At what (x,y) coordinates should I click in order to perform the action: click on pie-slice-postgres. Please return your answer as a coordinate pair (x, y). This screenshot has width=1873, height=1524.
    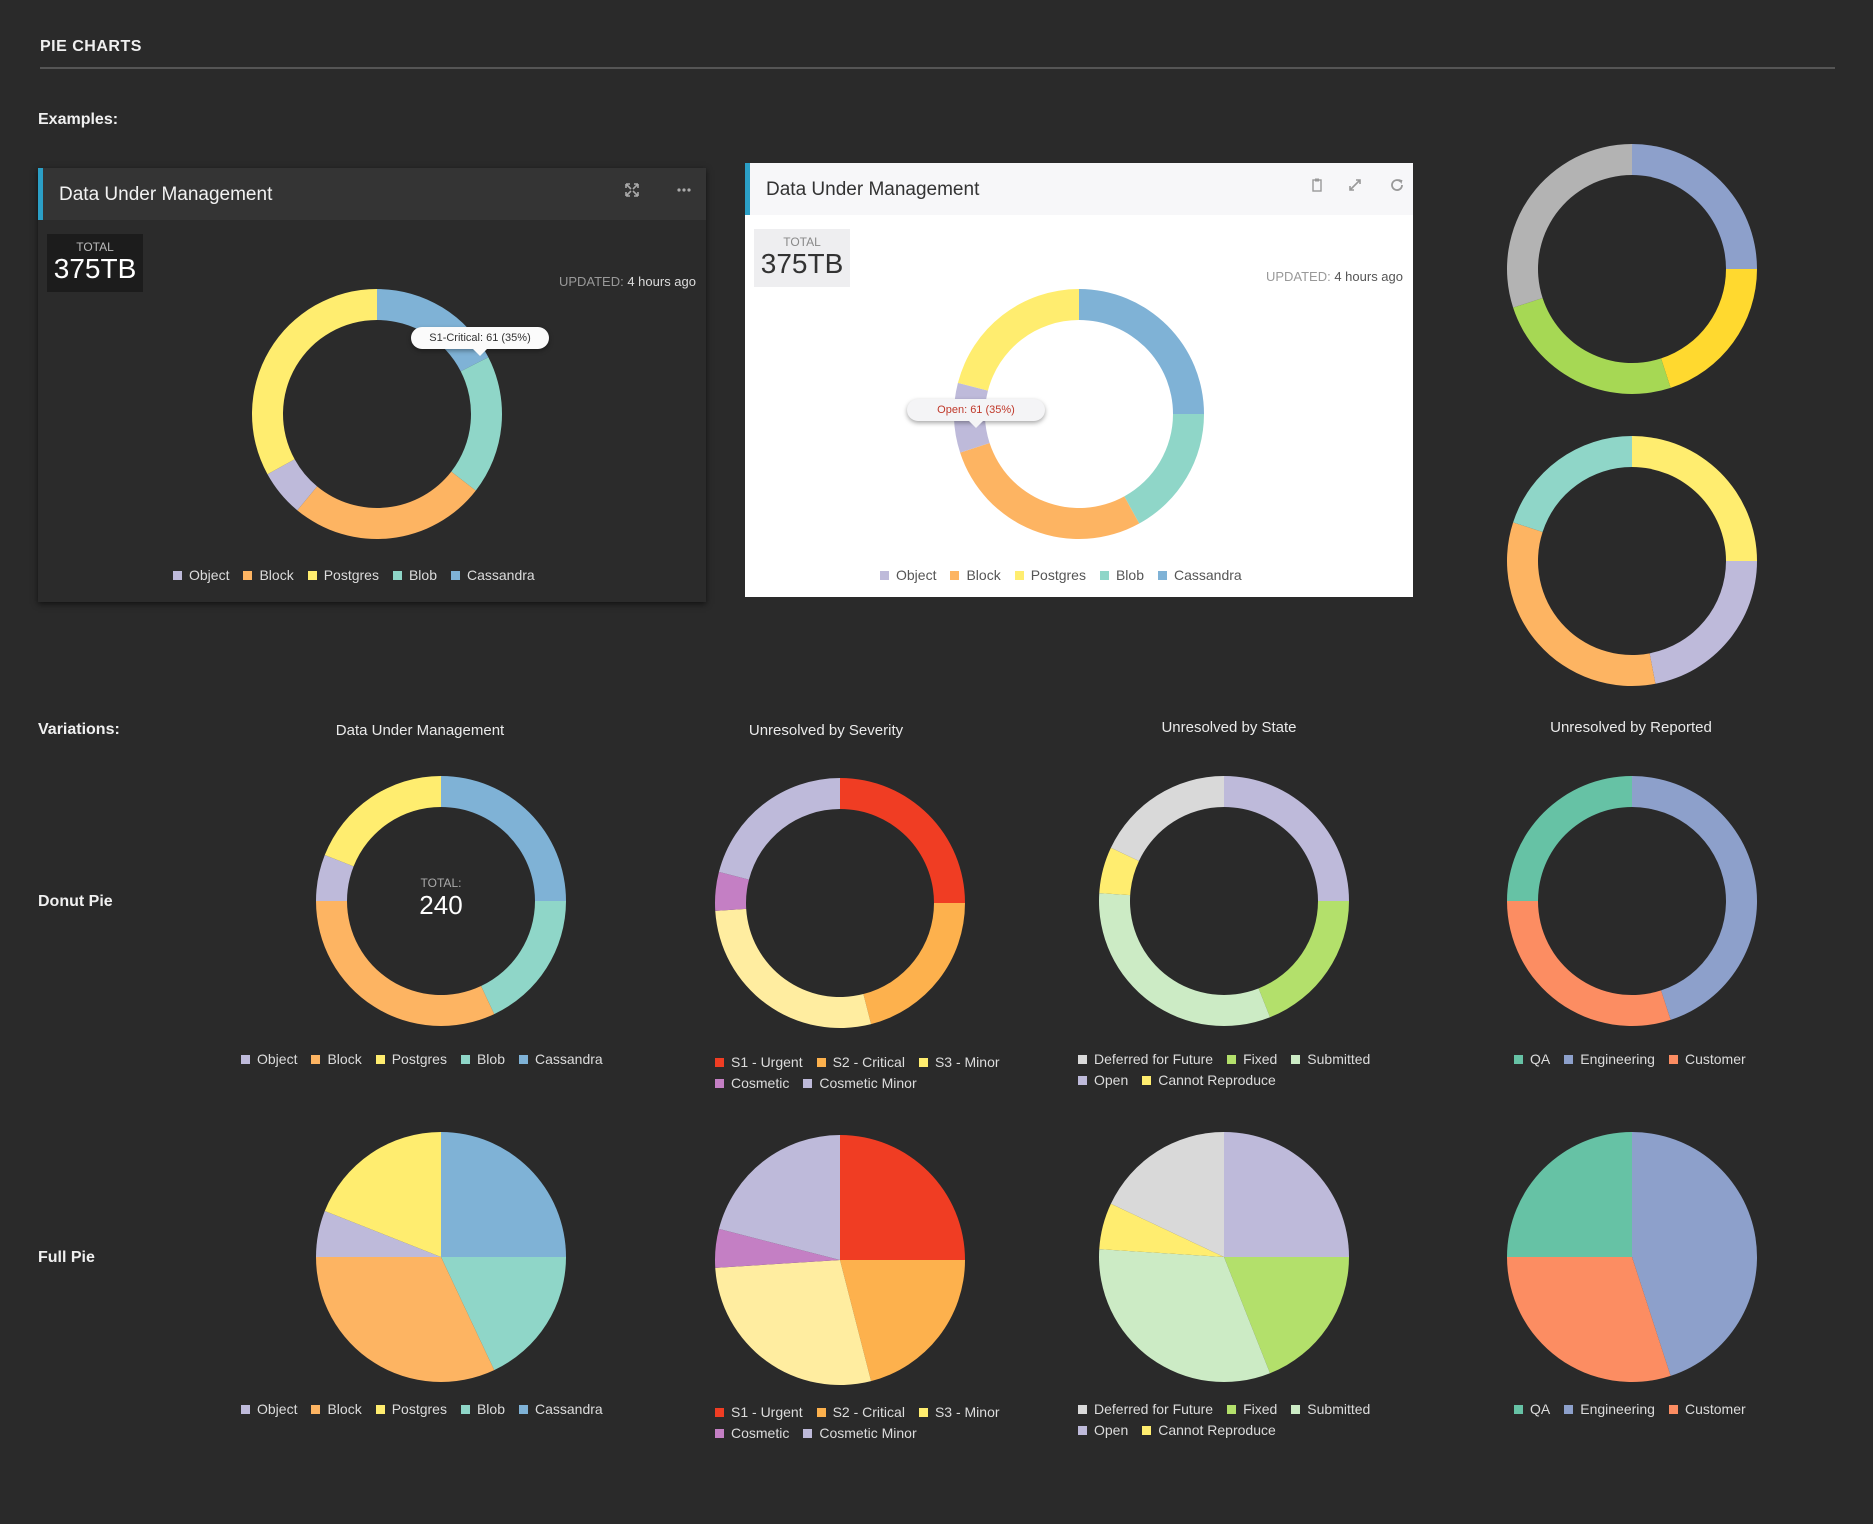
    Looking at the image, I should click on (382, 1194).